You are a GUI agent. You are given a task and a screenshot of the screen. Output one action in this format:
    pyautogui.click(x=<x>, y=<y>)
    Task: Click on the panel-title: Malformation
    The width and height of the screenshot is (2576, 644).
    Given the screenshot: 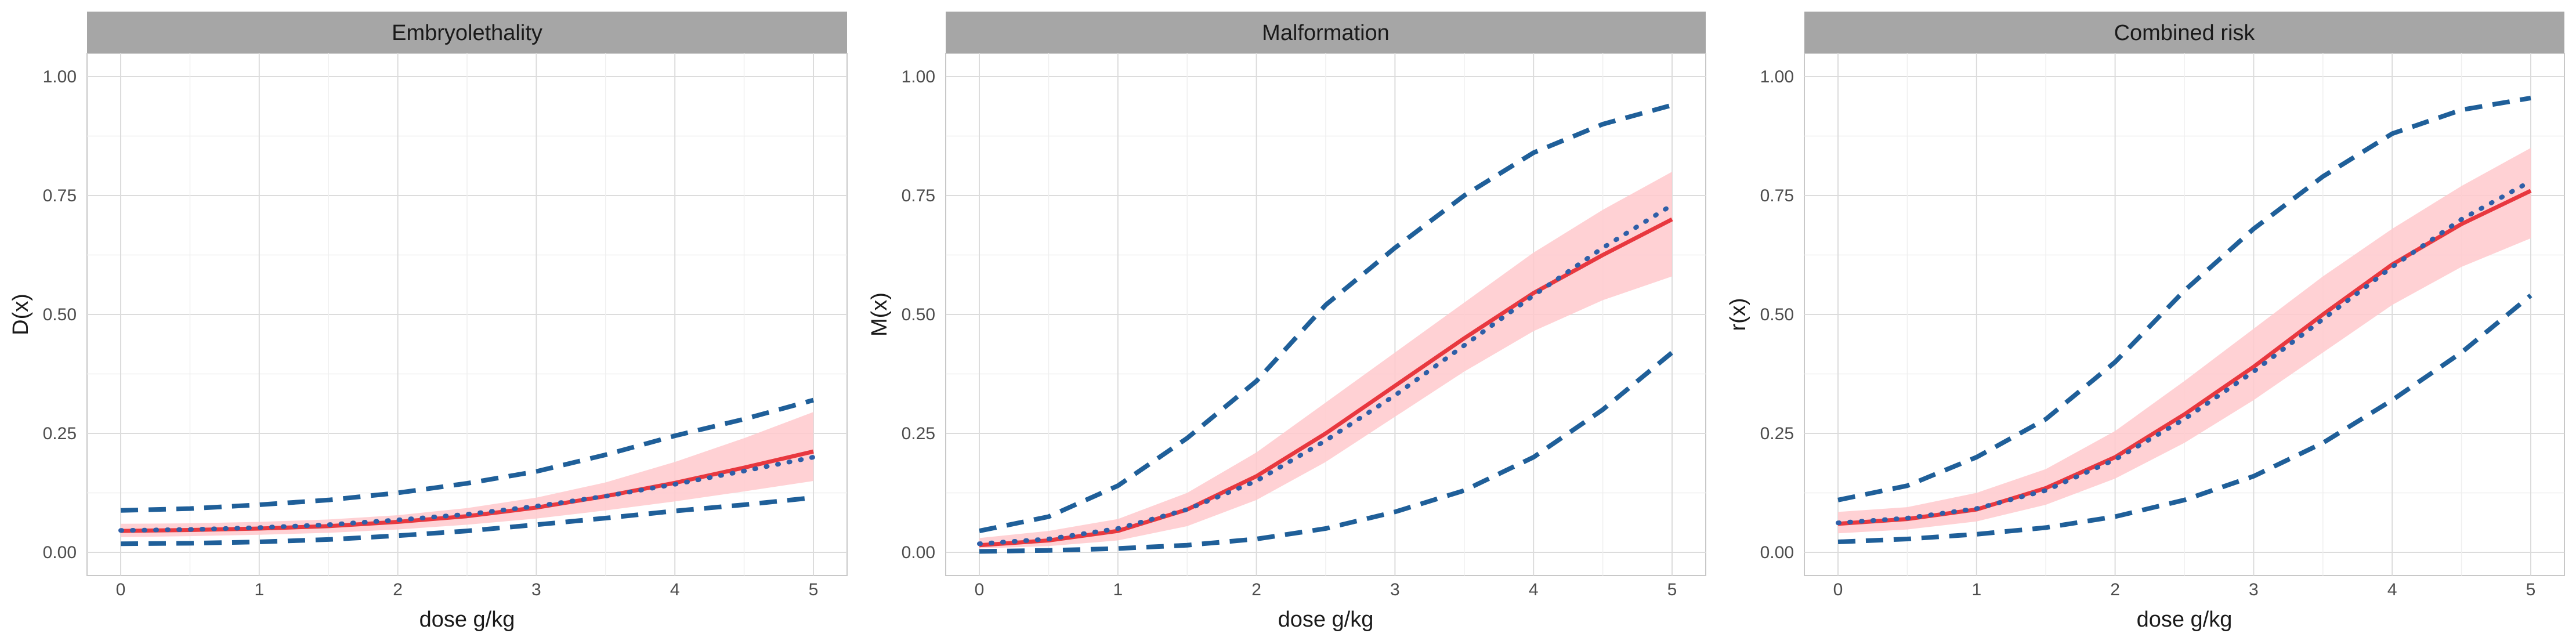 What is the action you would take?
    pyautogui.click(x=1326, y=33)
    